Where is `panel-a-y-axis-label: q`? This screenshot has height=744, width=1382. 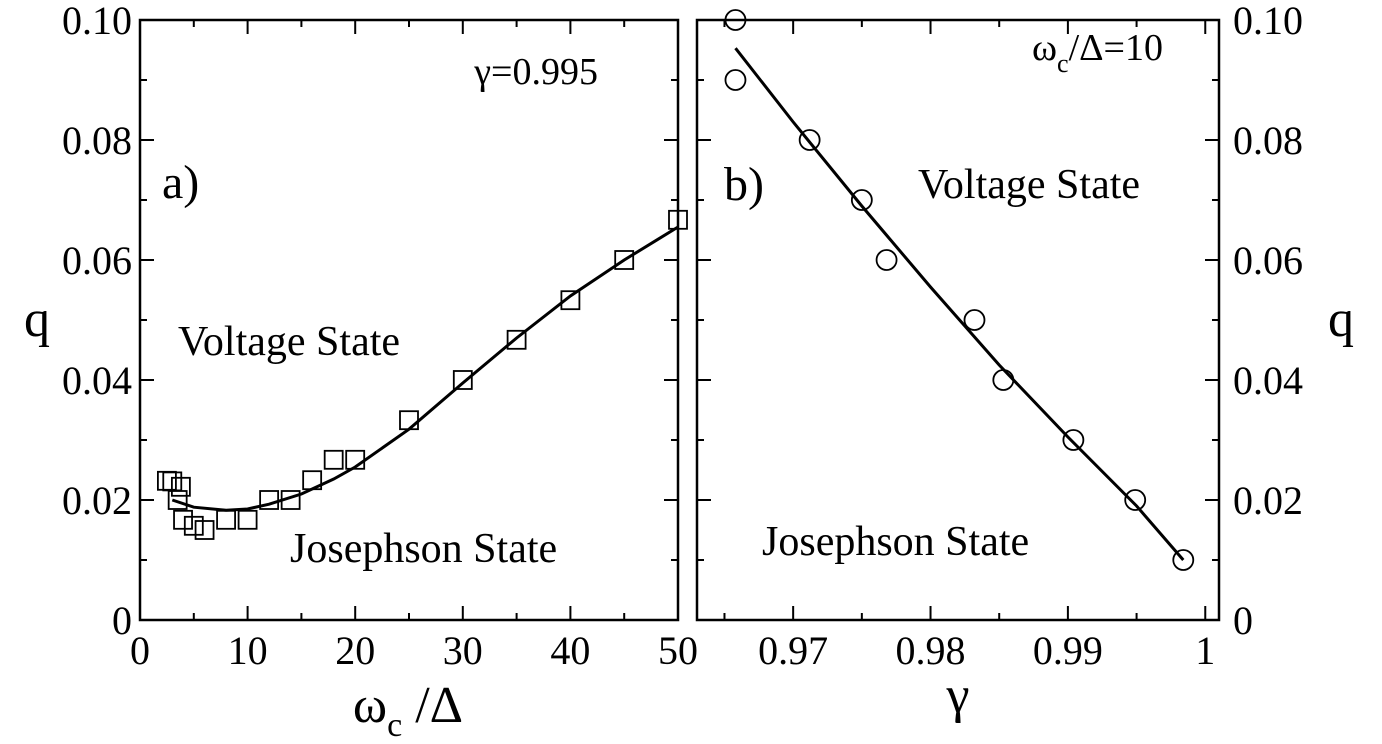 panel-a-y-axis-label: q is located at coordinates (37, 319).